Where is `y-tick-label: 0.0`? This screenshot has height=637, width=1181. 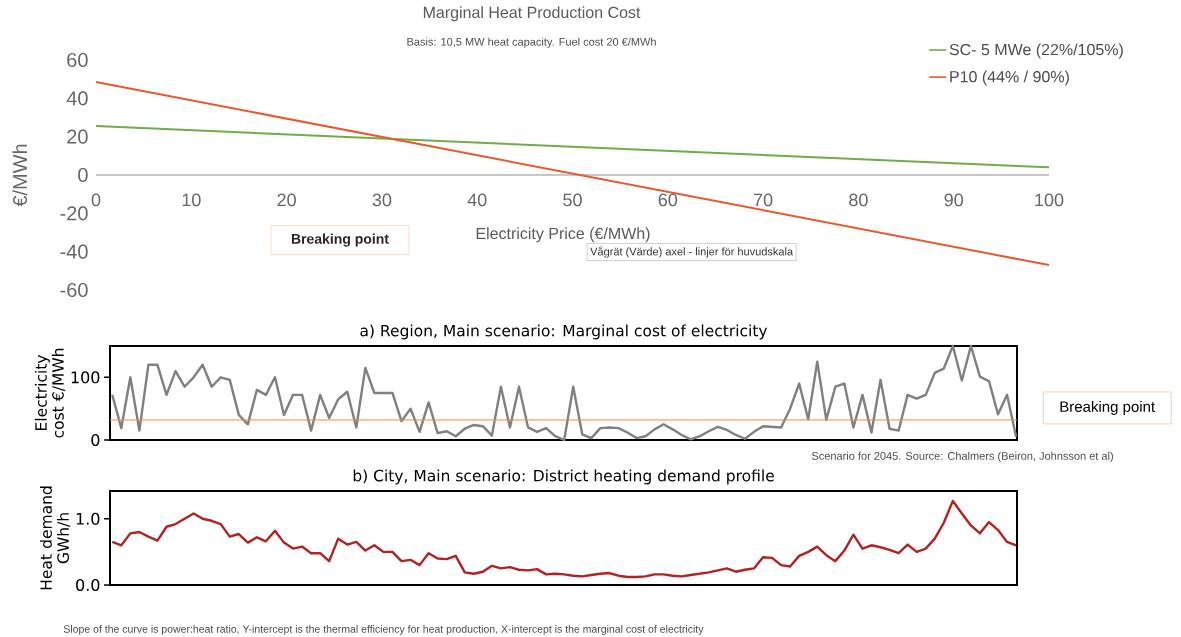
y-tick-label: 0.0 is located at coordinates (88, 585).